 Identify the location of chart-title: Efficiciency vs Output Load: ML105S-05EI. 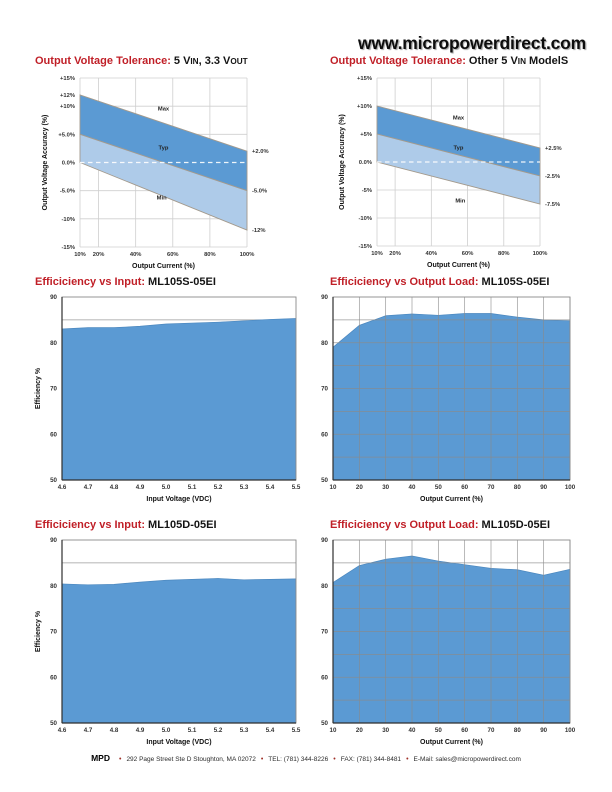
(439, 283).